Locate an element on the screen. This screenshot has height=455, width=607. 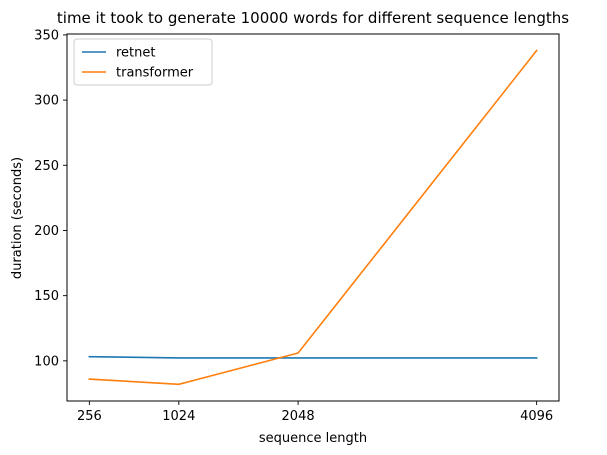
x-axis-ticks: 256 1024 2048 4096 is located at coordinates (315, 412).